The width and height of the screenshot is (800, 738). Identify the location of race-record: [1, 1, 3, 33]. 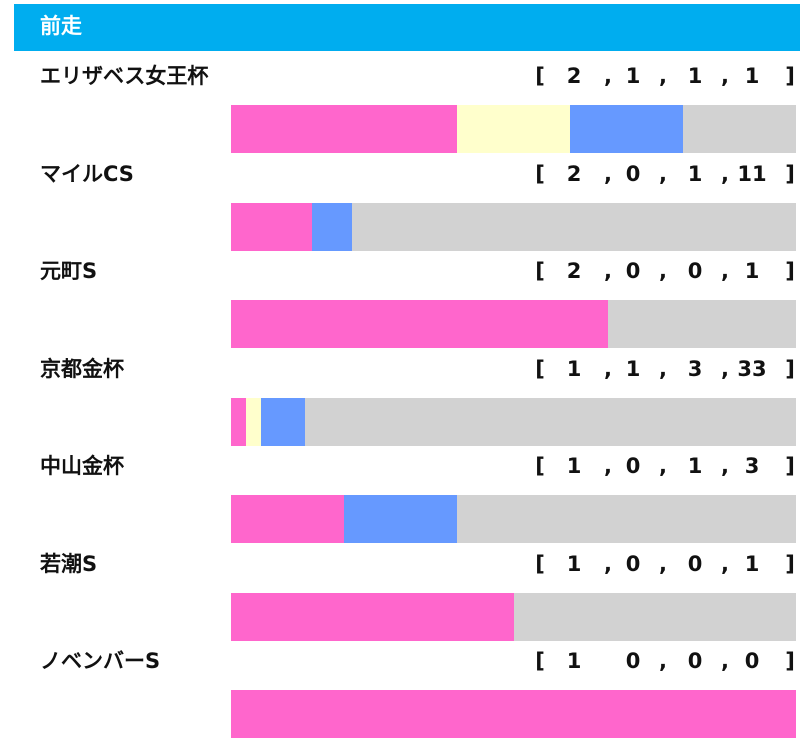
(667, 369).